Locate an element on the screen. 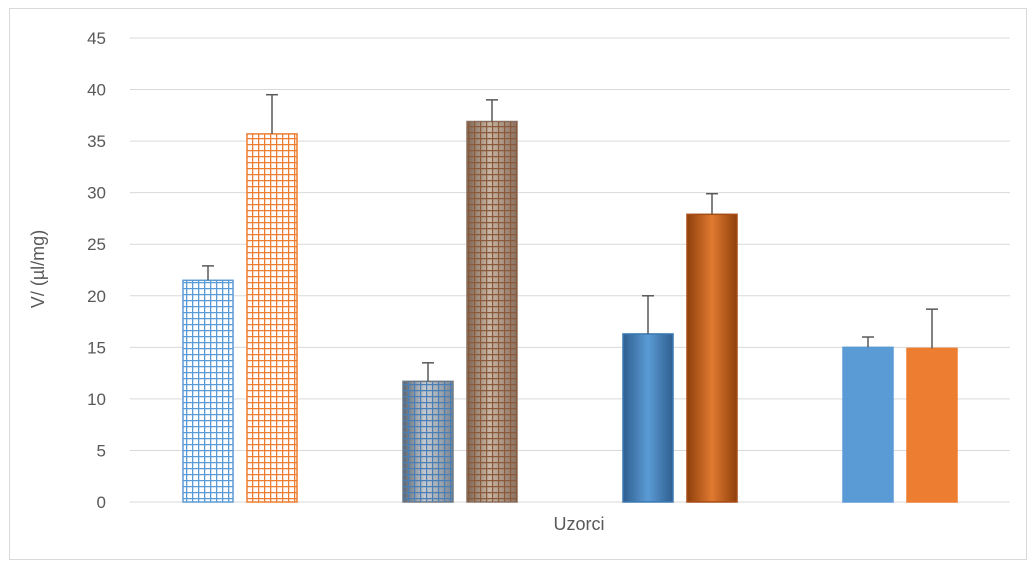 The image size is (1036, 568). y-axis-label: V/ (µl/mg) is located at coordinates (38, 269).